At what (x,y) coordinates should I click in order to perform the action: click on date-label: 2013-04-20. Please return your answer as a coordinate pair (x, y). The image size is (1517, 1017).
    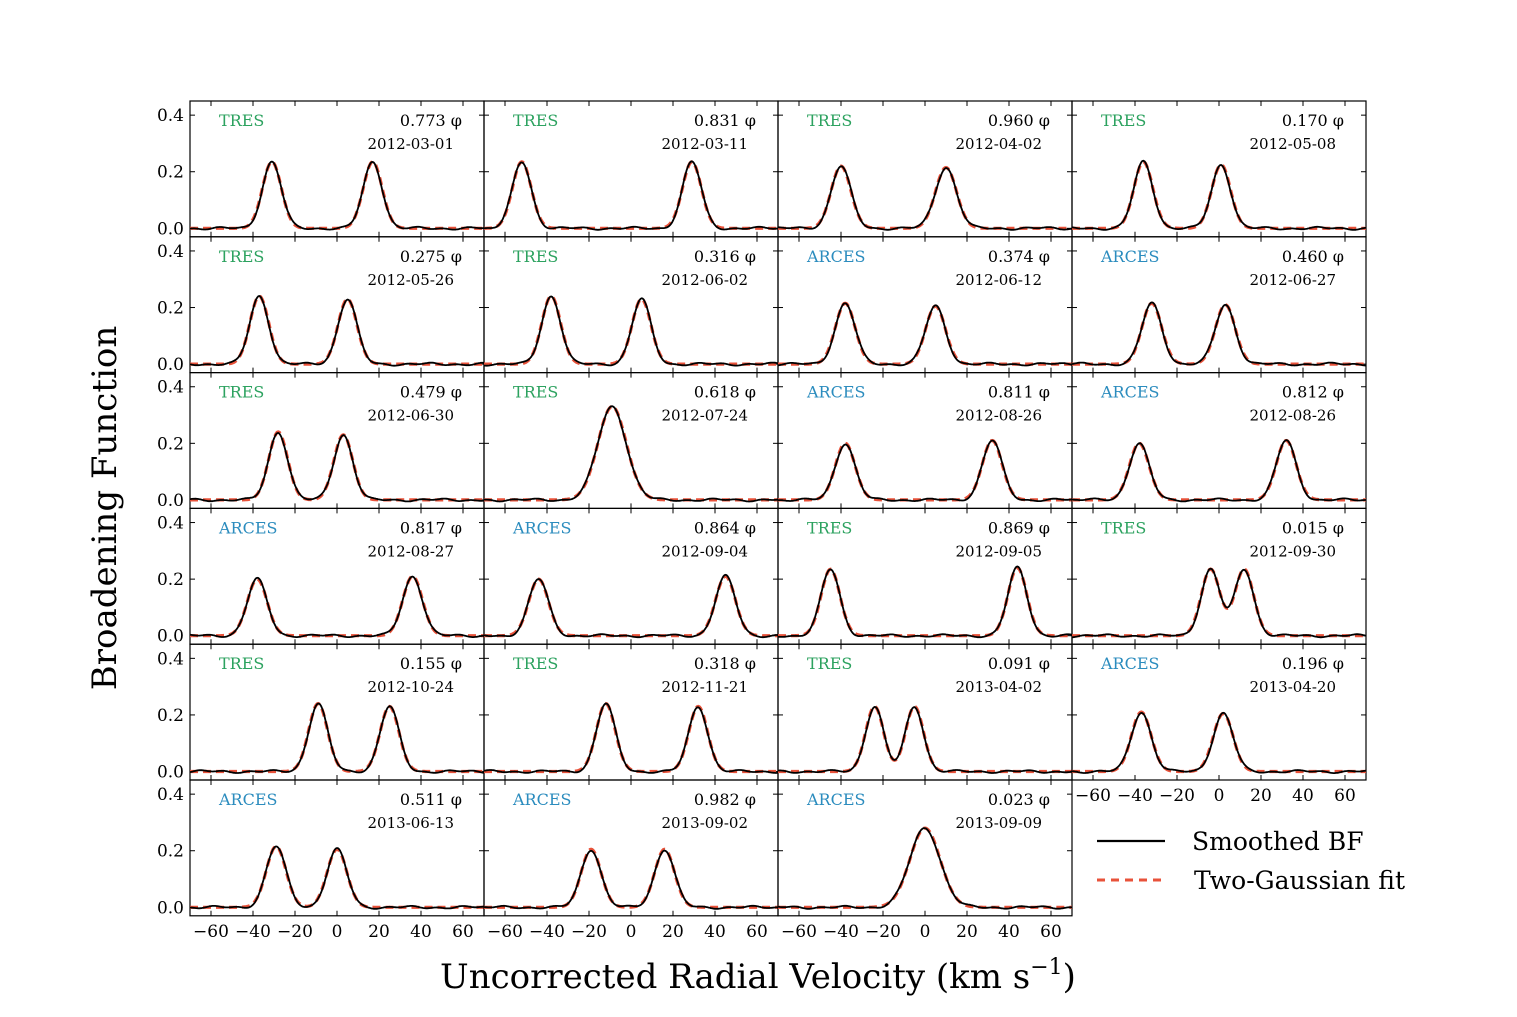
    Looking at the image, I should click on (1293, 687).